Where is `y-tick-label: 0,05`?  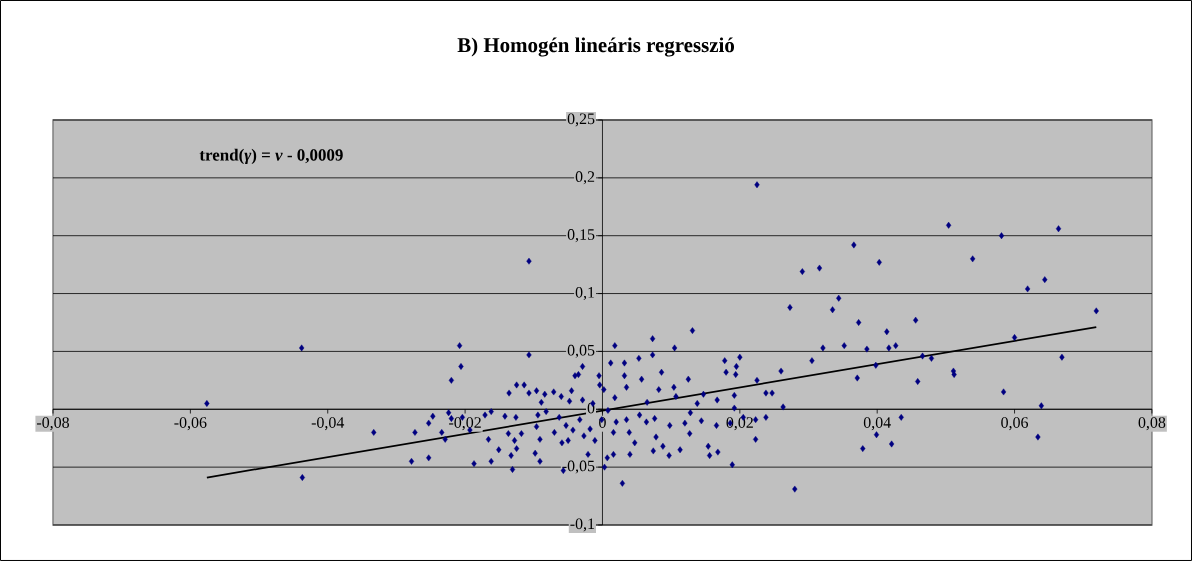 y-tick-label: 0,05 is located at coordinates (581, 351).